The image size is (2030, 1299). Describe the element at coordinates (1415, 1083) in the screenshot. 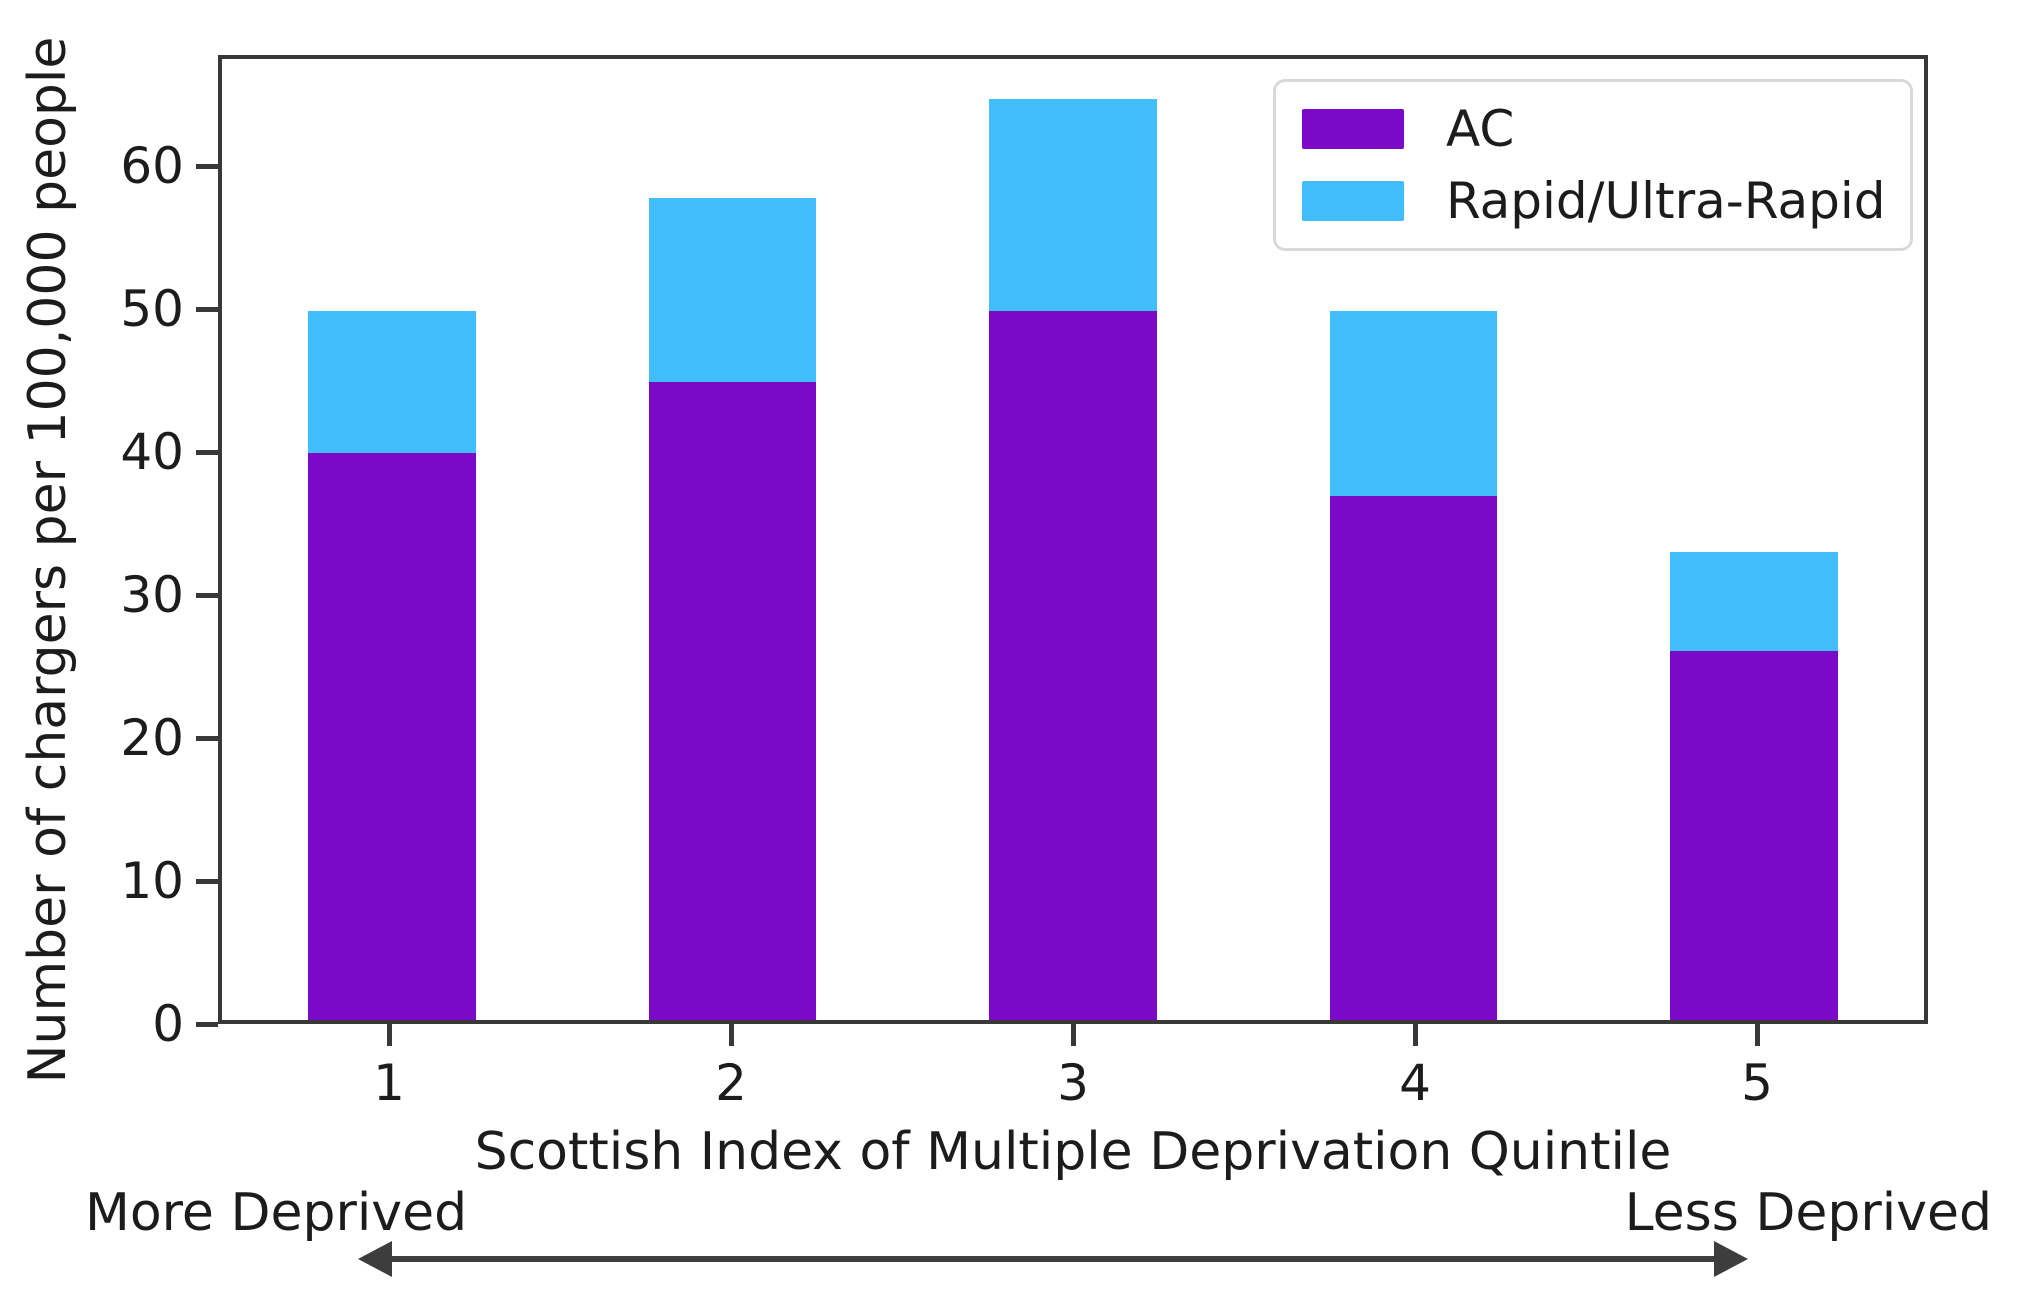

I see `x-tick-label-4: 4` at that location.